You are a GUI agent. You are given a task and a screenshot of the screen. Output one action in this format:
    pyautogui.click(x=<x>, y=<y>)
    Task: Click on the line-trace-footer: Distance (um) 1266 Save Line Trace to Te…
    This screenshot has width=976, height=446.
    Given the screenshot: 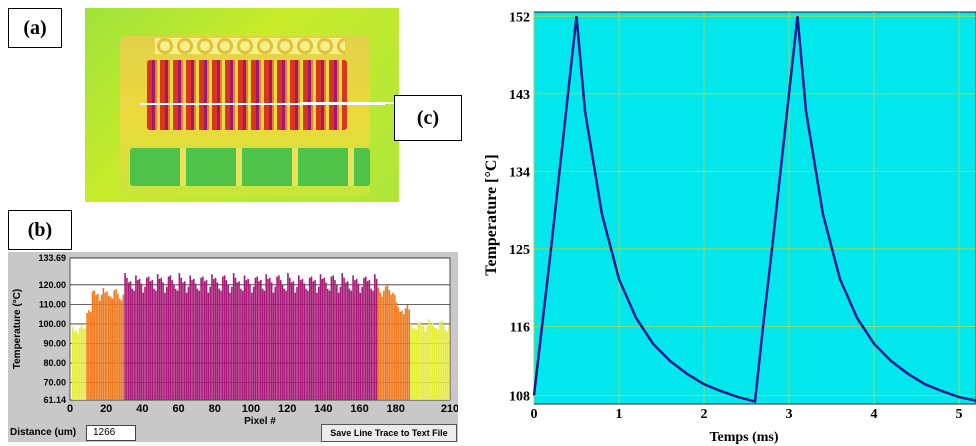 What is the action you would take?
    pyautogui.click(x=233, y=433)
    